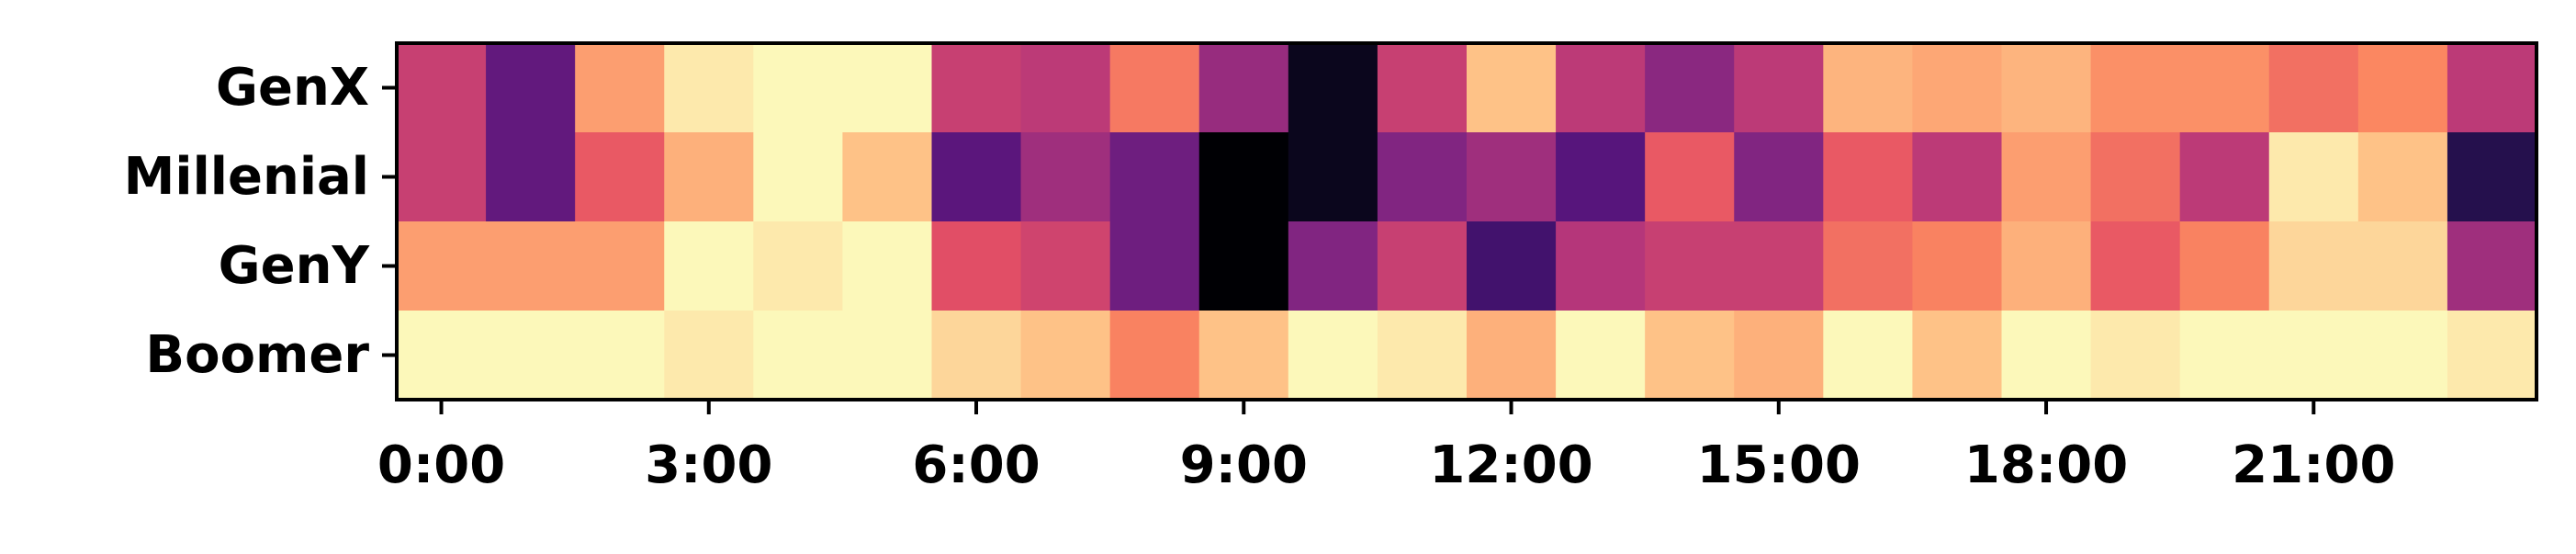  What do you see at coordinates (246, 177) in the screenshot?
I see `y-tick-label: Millenial` at bounding box center [246, 177].